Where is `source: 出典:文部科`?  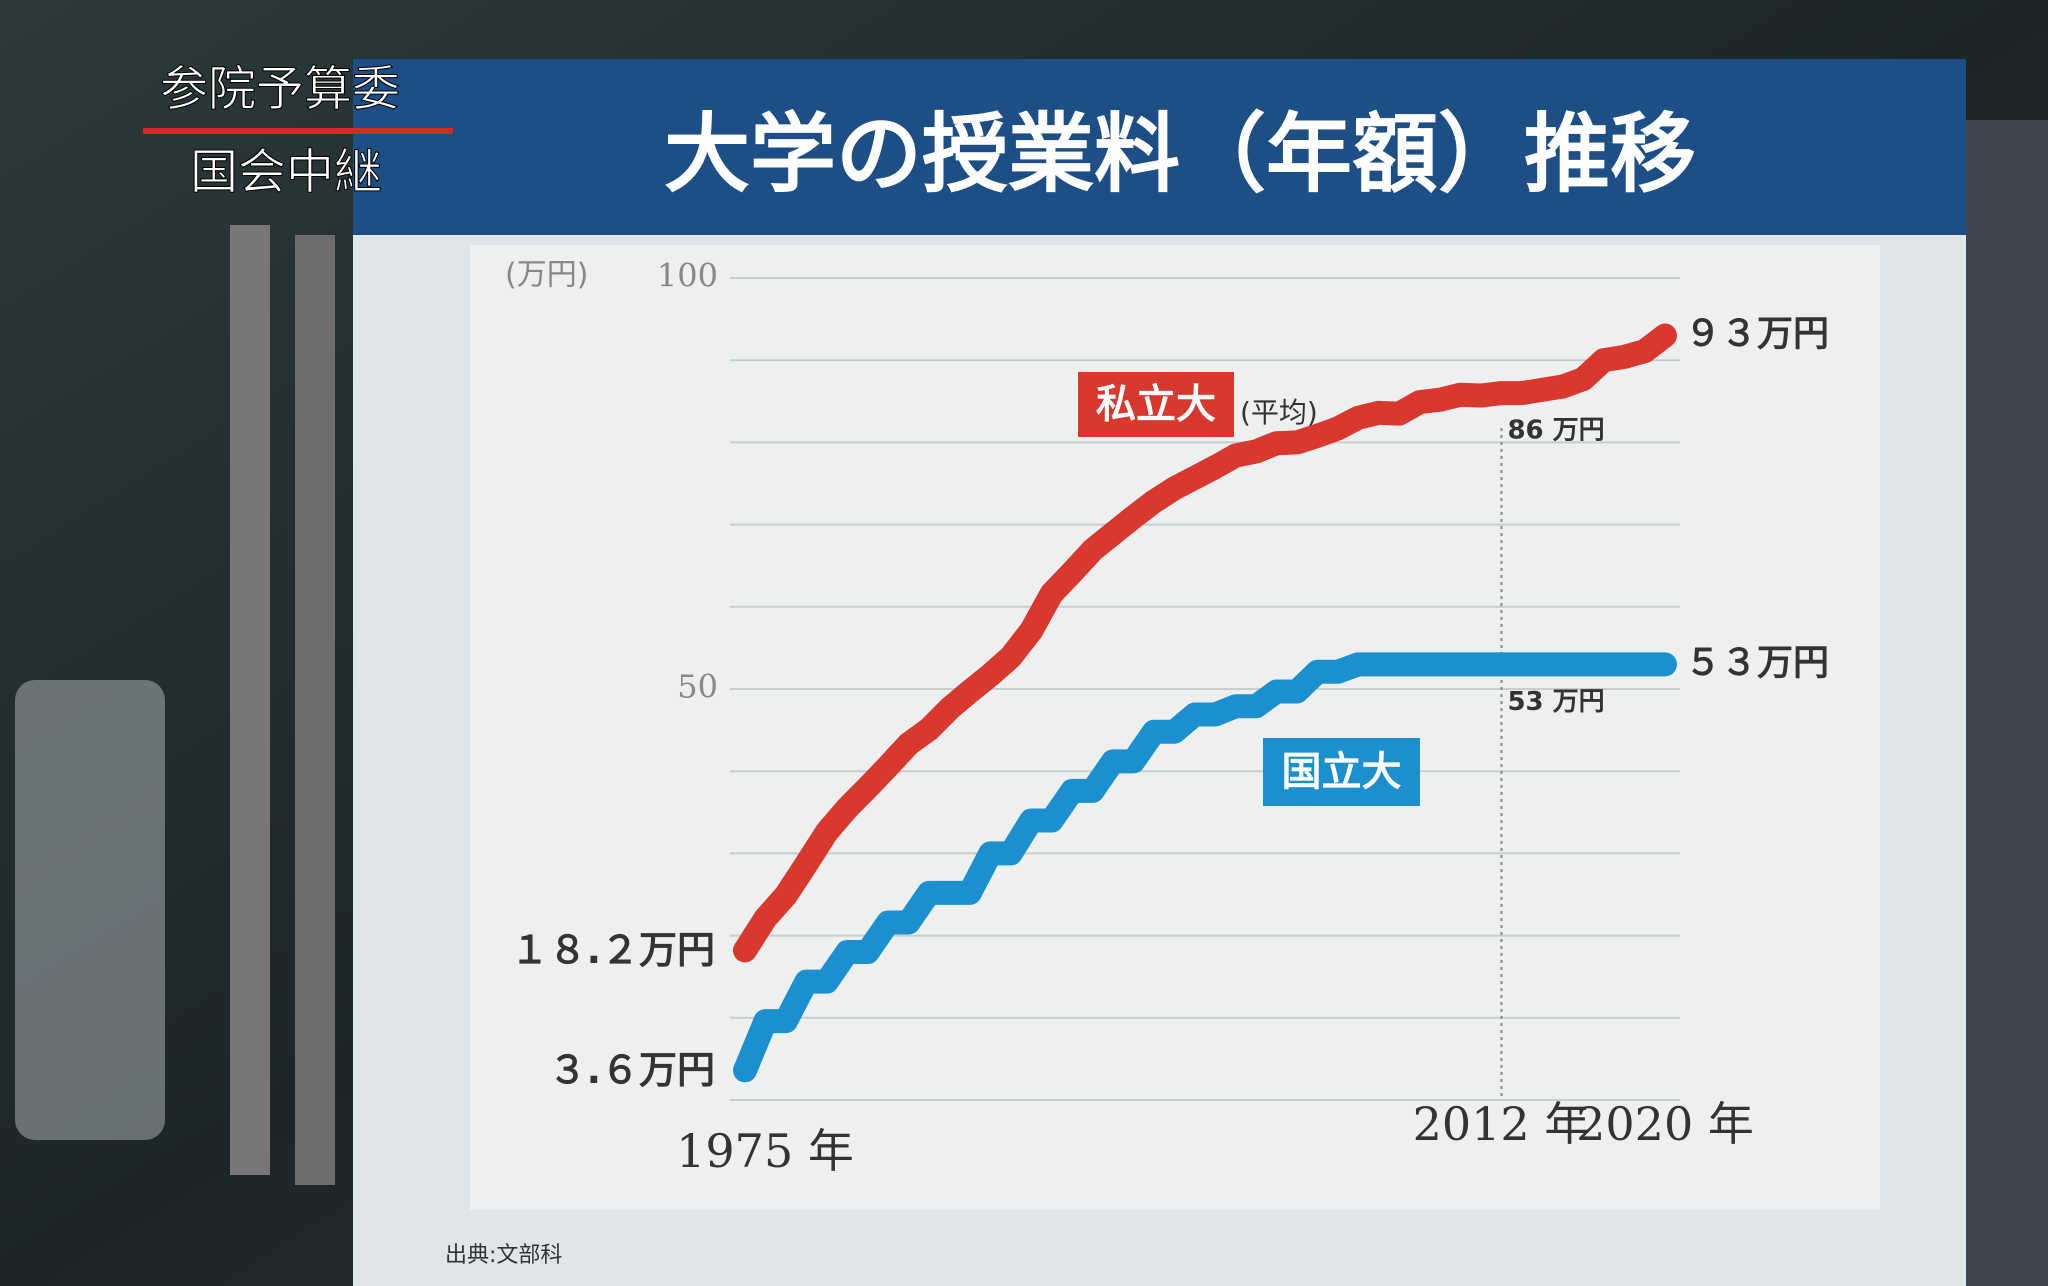
source: 出典:文部科 is located at coordinates (503, 1255).